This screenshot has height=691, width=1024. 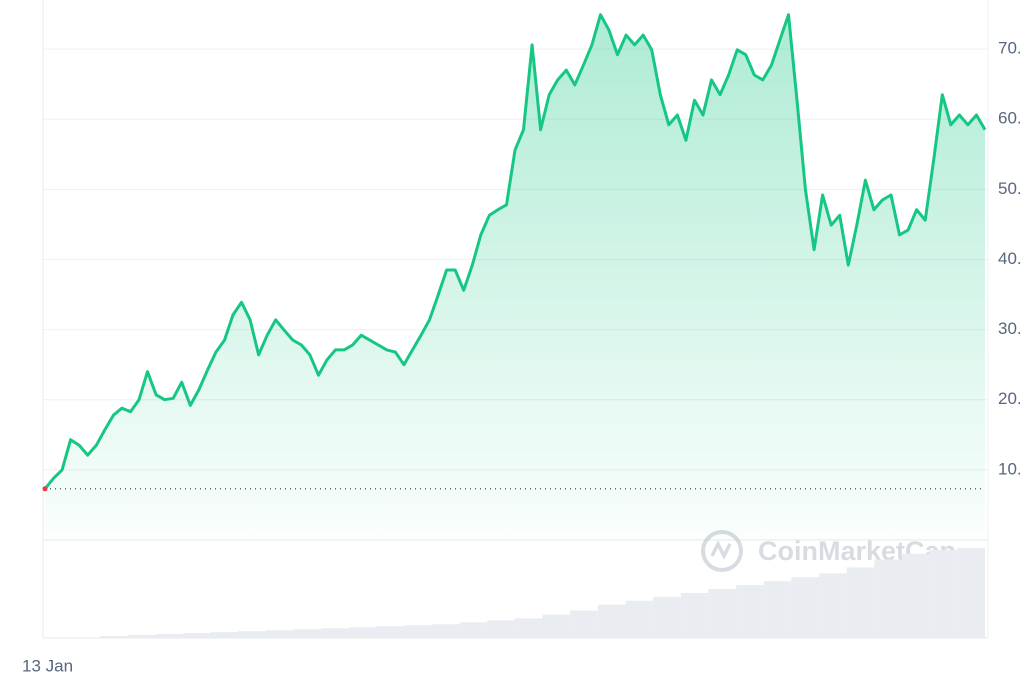 I want to click on y-tick-label: 50., so click(x=1010, y=188).